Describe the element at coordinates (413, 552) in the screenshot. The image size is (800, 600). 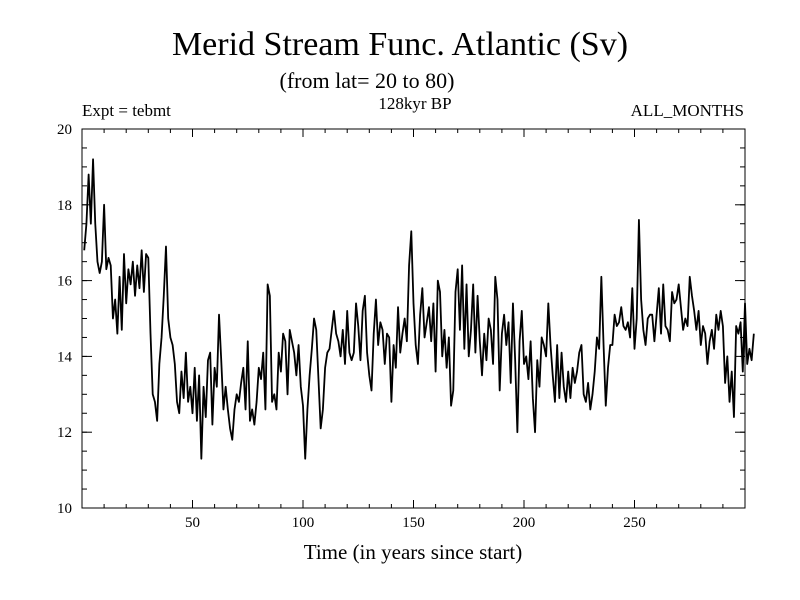
I see `x-axis-label: Time (in years since start)` at that location.